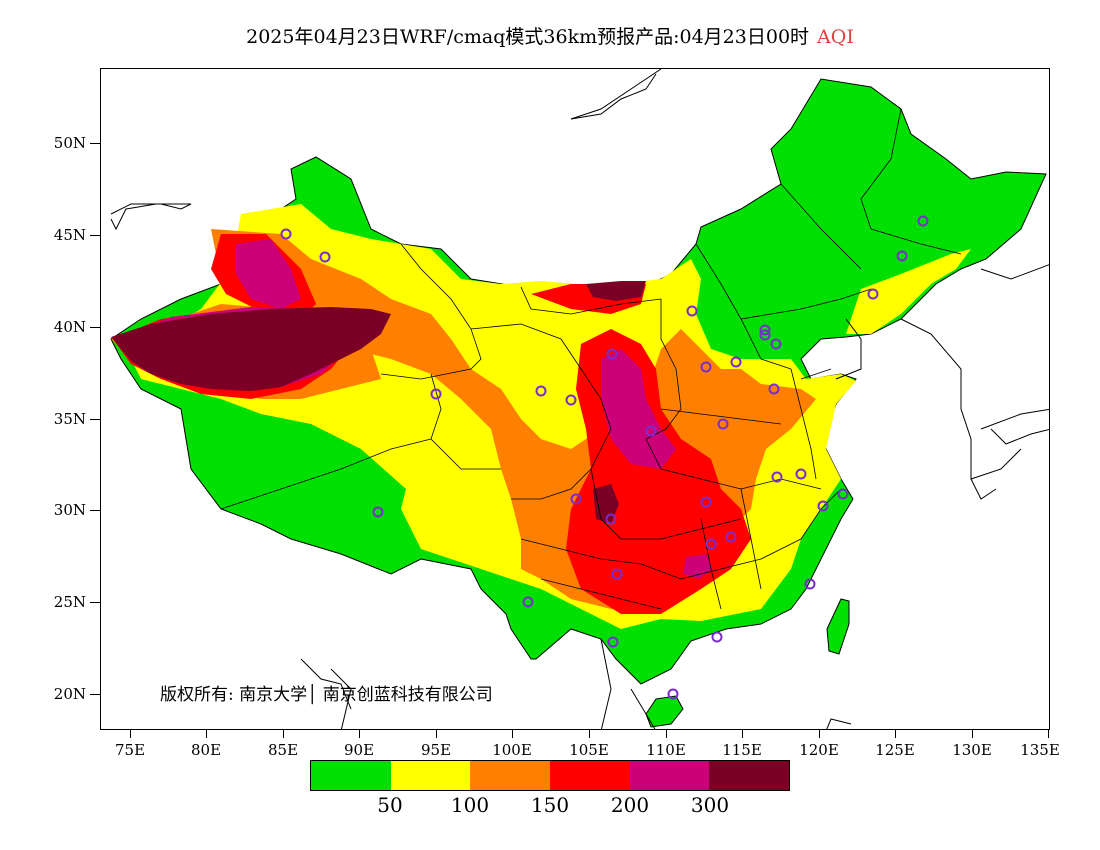  Describe the element at coordinates (895, 750) in the screenshot. I see `longitude-label: 125E` at that location.